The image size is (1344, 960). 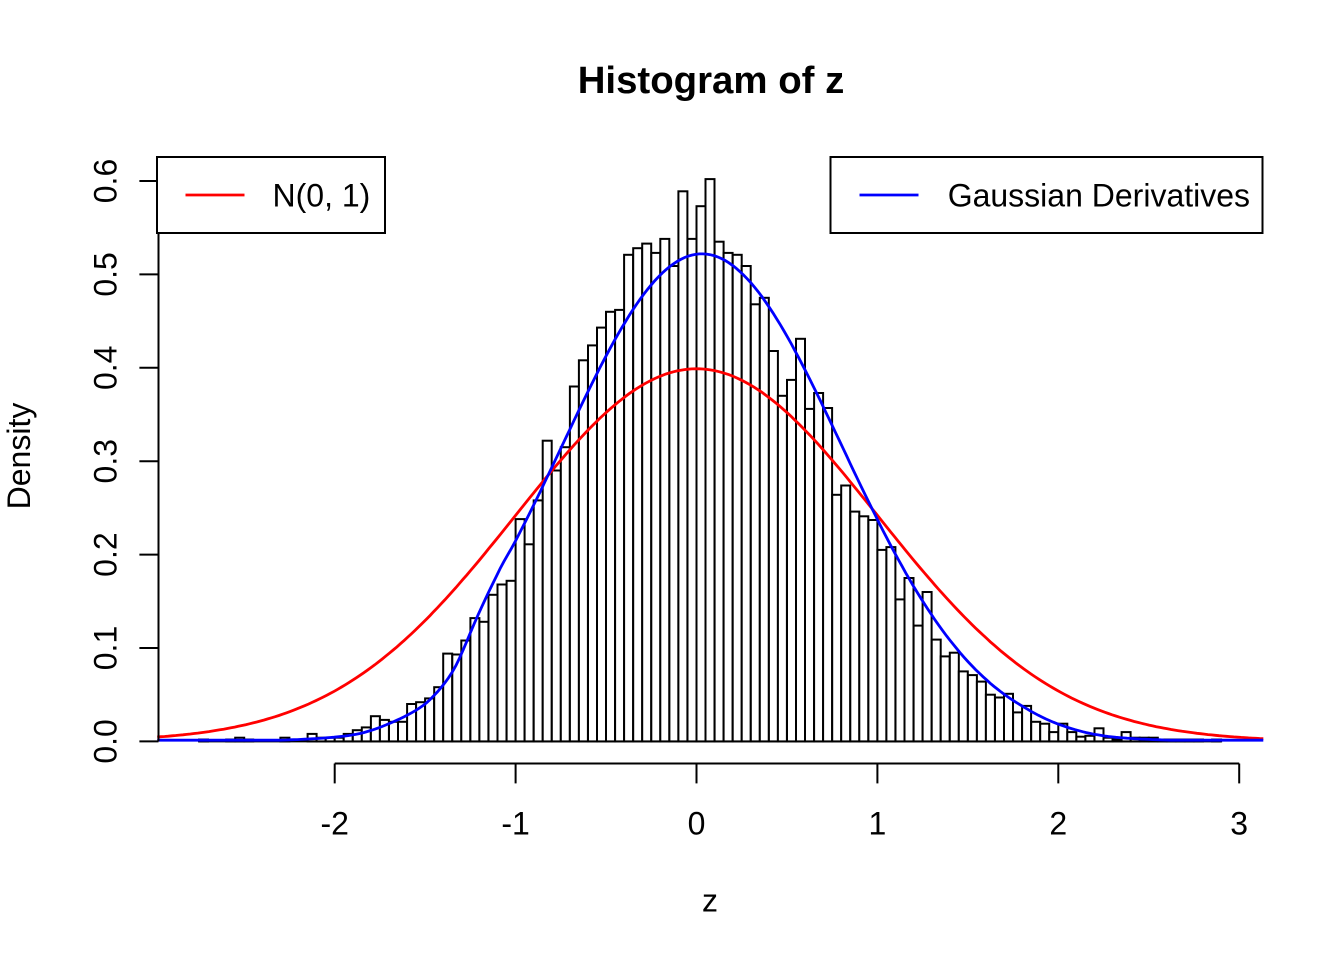 I want to click on svg-text: N(0, 1), so click(x=322, y=196).